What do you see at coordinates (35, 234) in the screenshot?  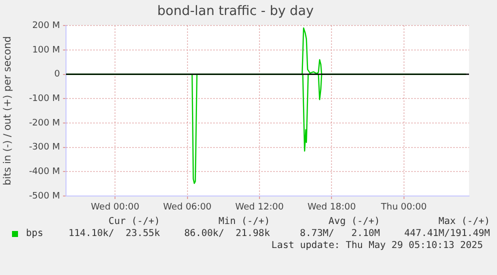 I see `legend-label: bps` at bounding box center [35, 234].